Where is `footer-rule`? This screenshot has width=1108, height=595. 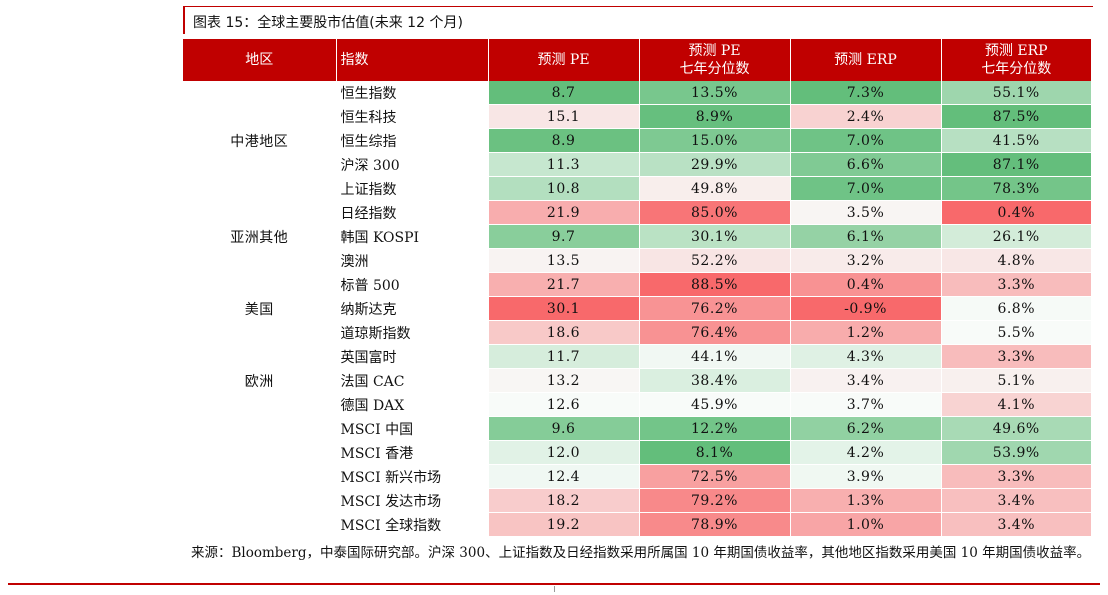 footer-rule is located at coordinates (554, 584).